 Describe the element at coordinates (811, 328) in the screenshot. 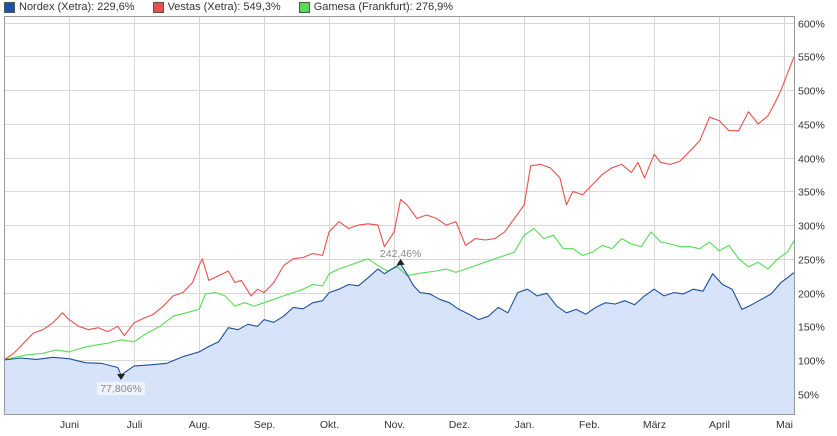

I see `y-tick-label: 150%` at that location.